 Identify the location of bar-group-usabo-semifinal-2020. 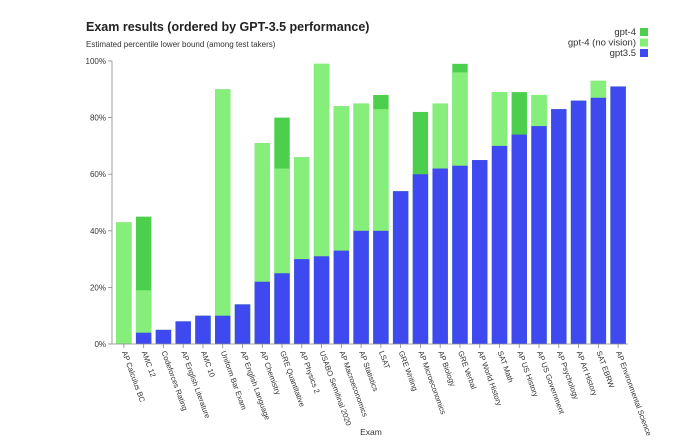
(321, 204).